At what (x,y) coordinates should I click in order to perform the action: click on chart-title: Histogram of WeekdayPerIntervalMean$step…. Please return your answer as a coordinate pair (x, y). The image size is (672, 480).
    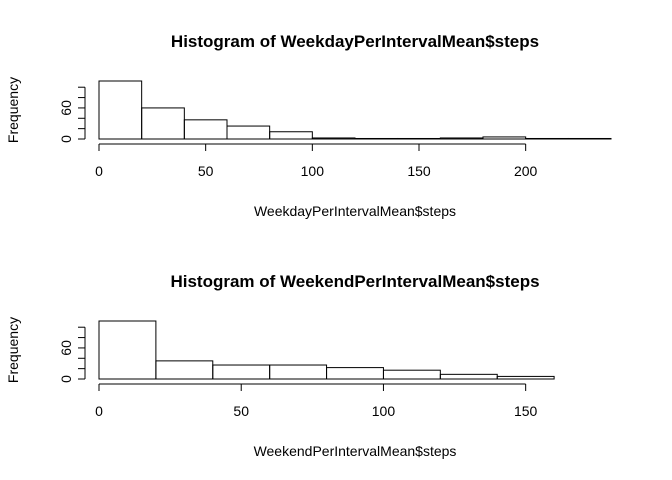
    Looking at the image, I should click on (355, 41).